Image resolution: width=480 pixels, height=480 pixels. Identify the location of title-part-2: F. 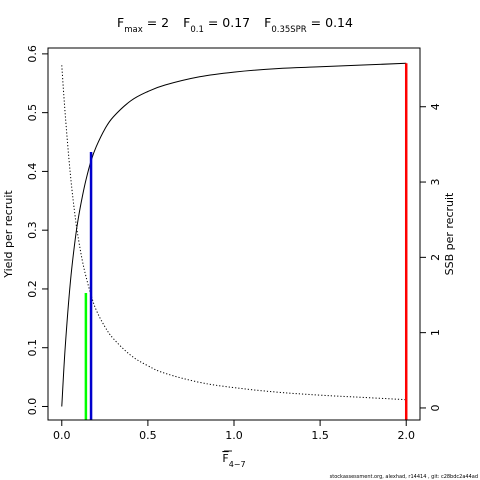
(267, 22).